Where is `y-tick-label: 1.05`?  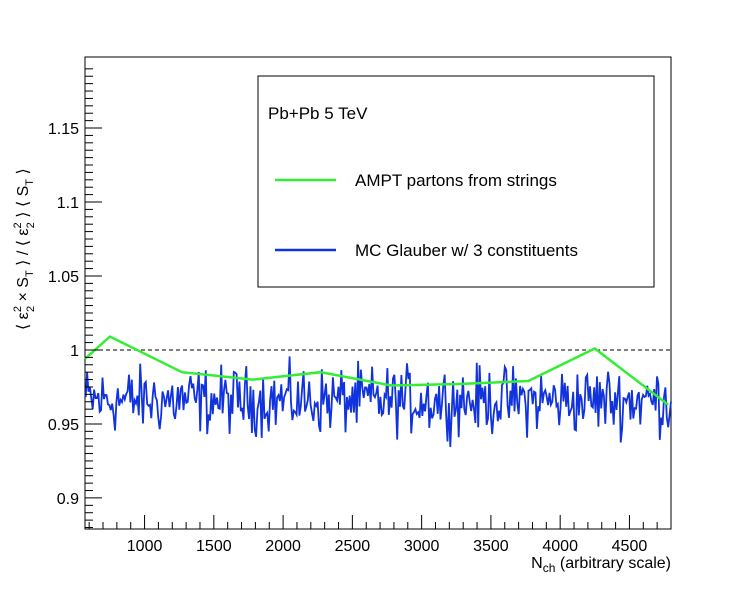 y-tick-label: 1.05 is located at coordinates (63, 277).